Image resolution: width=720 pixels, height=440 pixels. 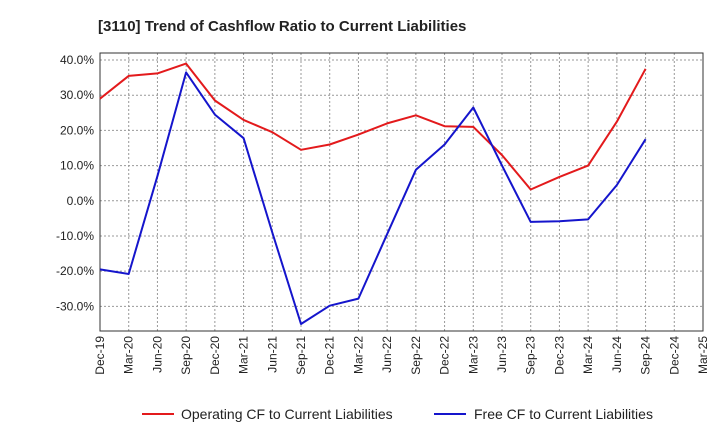 I want to click on x-tick-label: Dec-24, so click(x=674, y=355).